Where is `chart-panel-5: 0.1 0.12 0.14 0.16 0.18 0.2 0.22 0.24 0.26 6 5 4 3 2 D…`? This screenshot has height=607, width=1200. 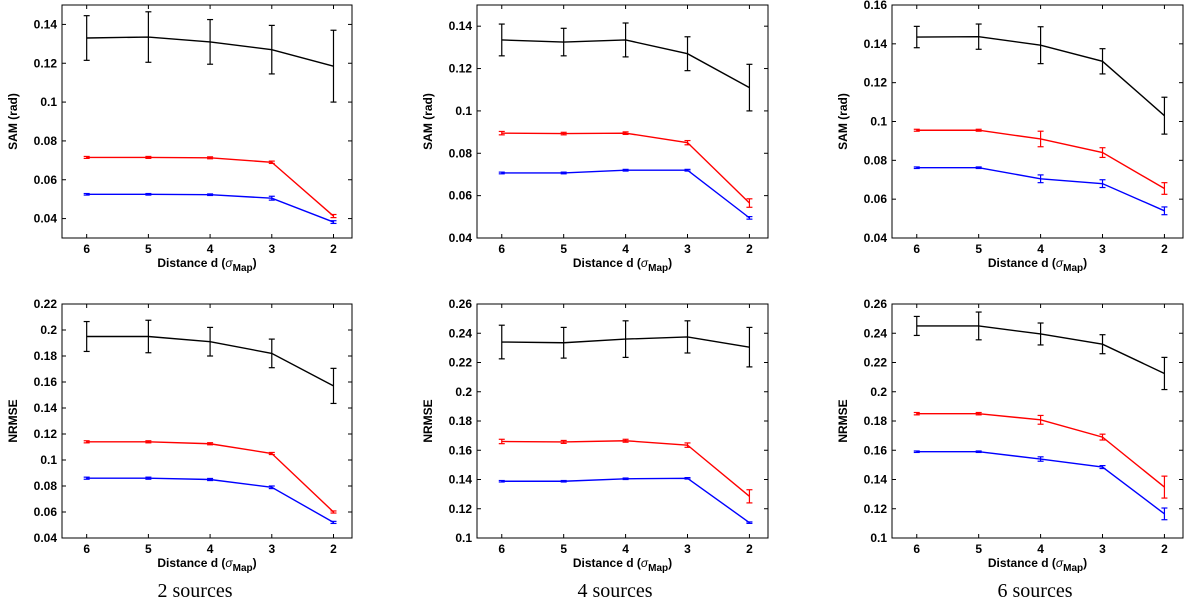 chart-panel-5: 0.1 0.12 0.14 0.16 0.18 0.2 0.22 0.24 0.26 6 5 4 3 2 D… is located at coordinates (595, 435).